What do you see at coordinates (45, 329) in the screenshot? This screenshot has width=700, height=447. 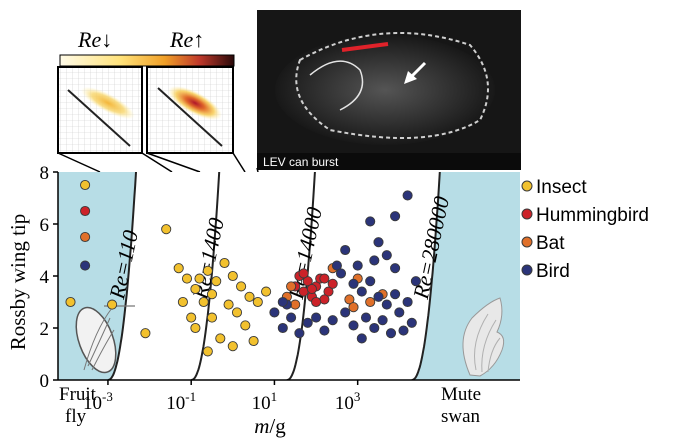 I see `y-tick-label-2: 2` at bounding box center [45, 329].